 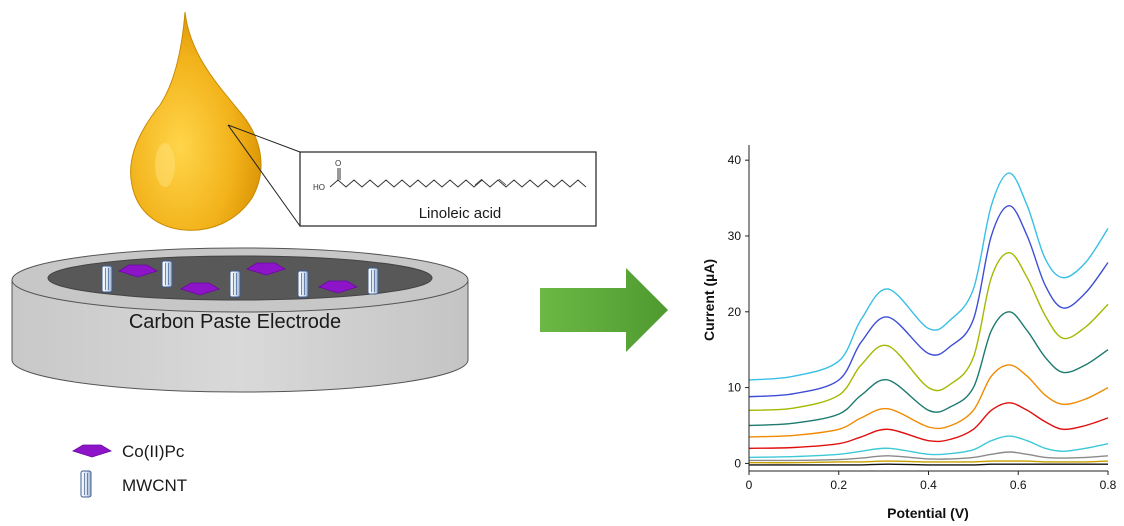 What do you see at coordinates (165, 165) in the screenshot?
I see `drop-highlight` at bounding box center [165, 165].